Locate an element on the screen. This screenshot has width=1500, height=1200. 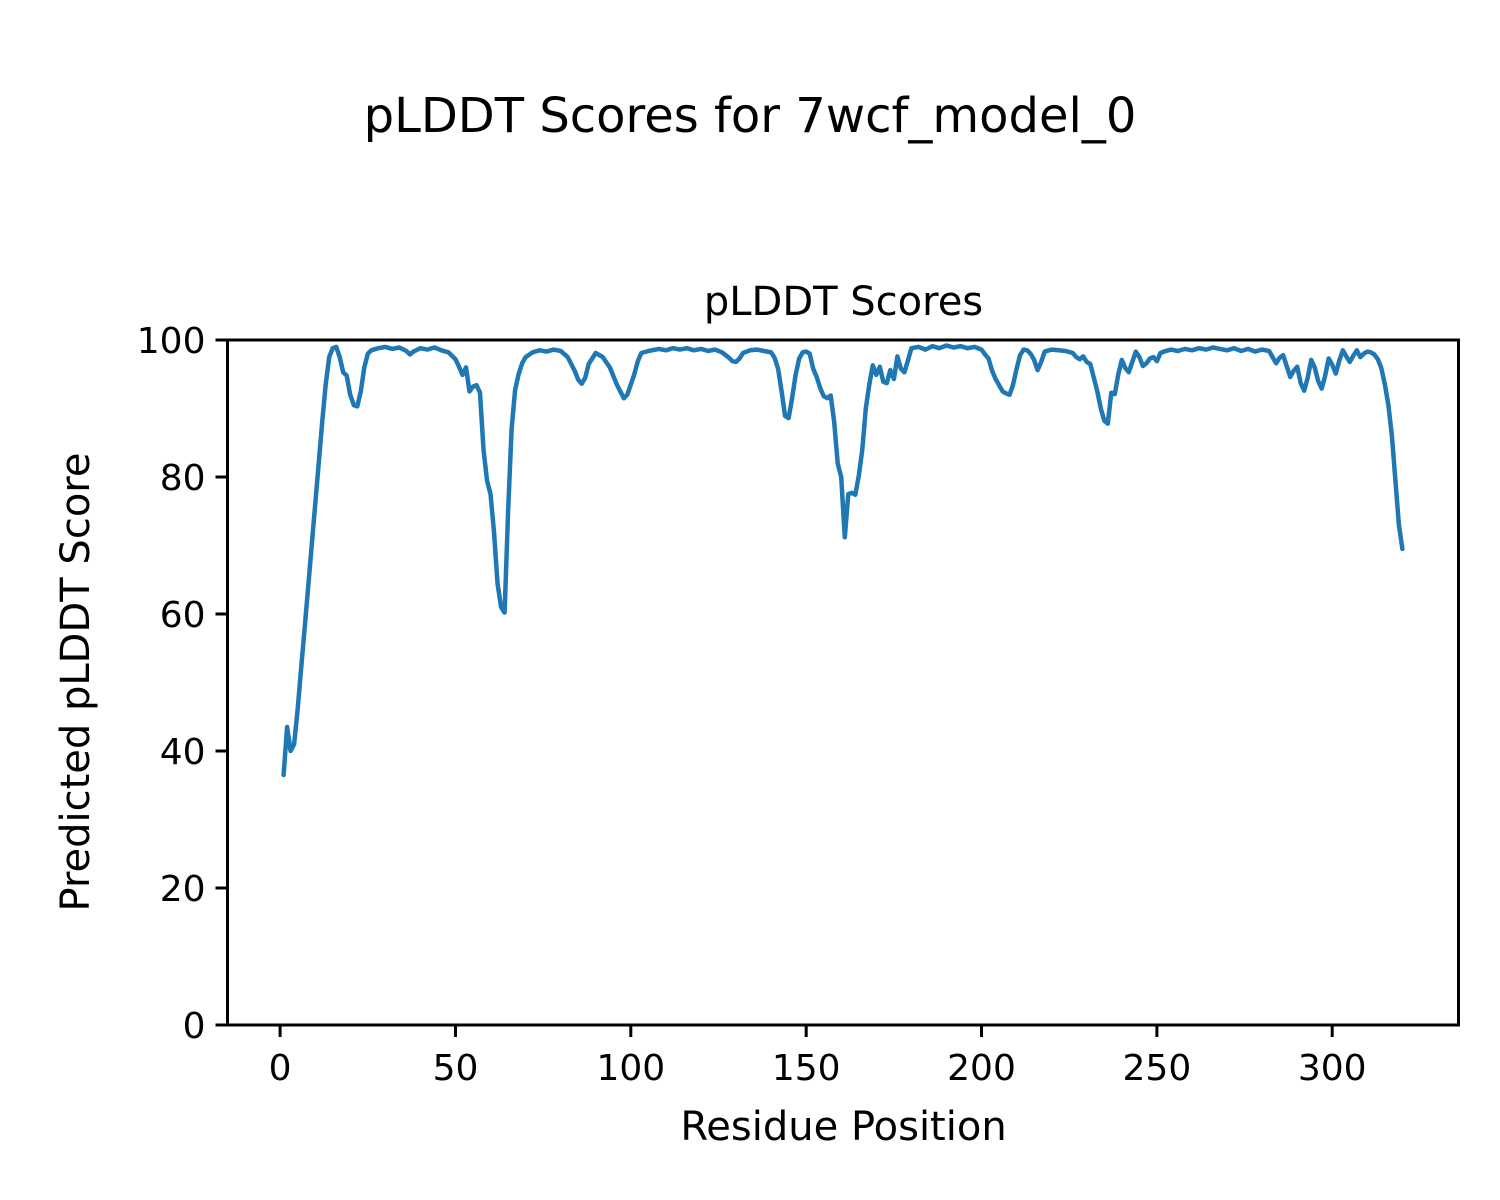
x-tick-label: 250 is located at coordinates (1157, 1068).